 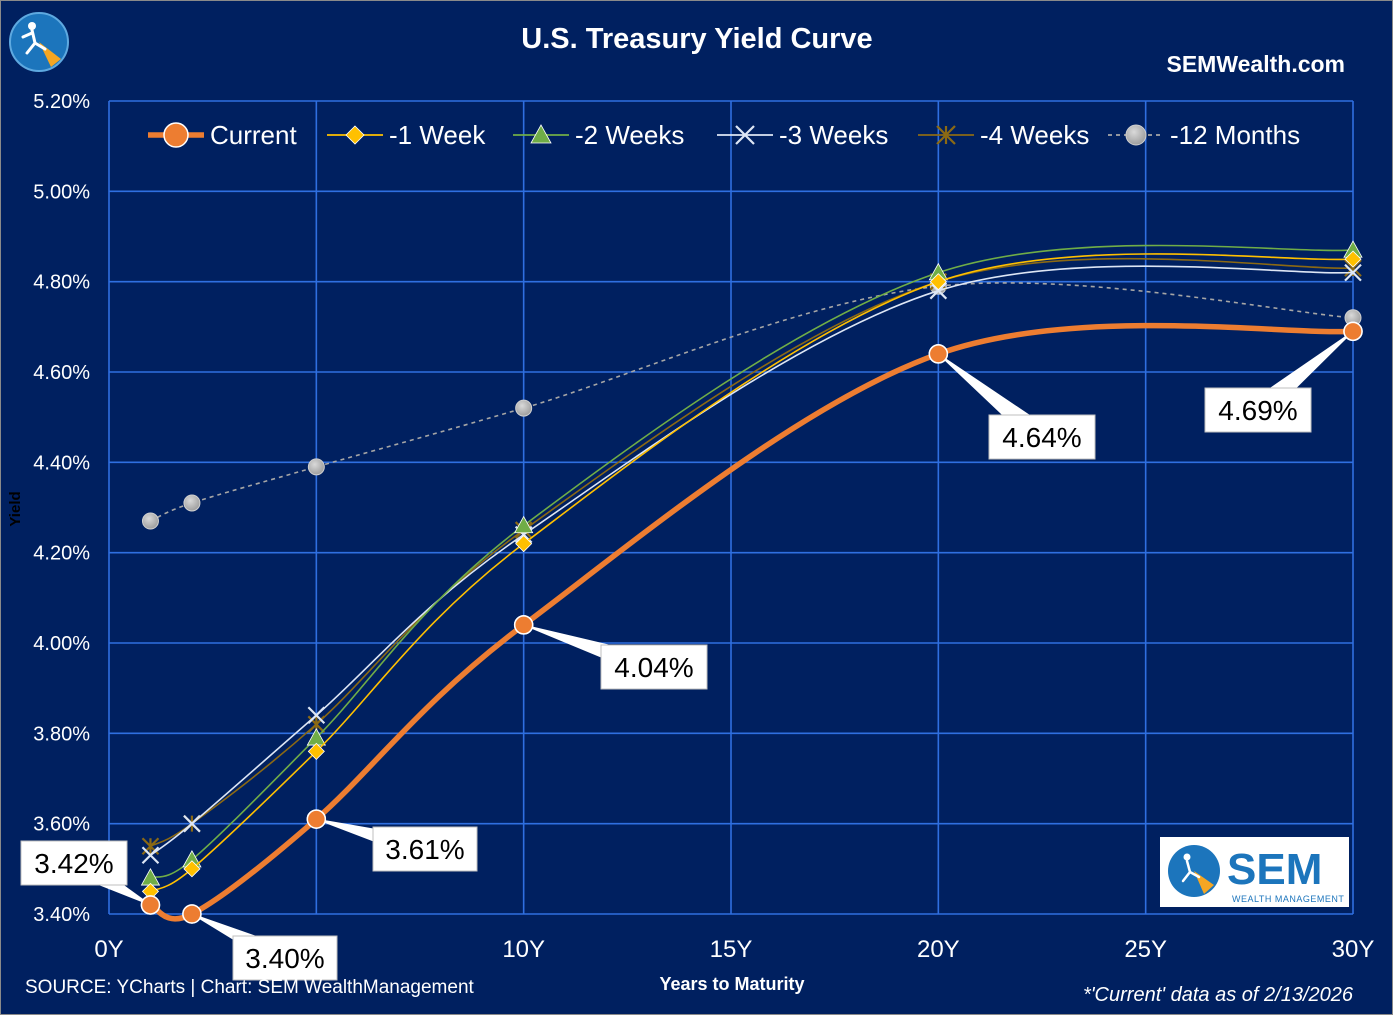 What do you see at coordinates (61, 644) in the screenshot?
I see `y-tick-label: 4.00%` at bounding box center [61, 644].